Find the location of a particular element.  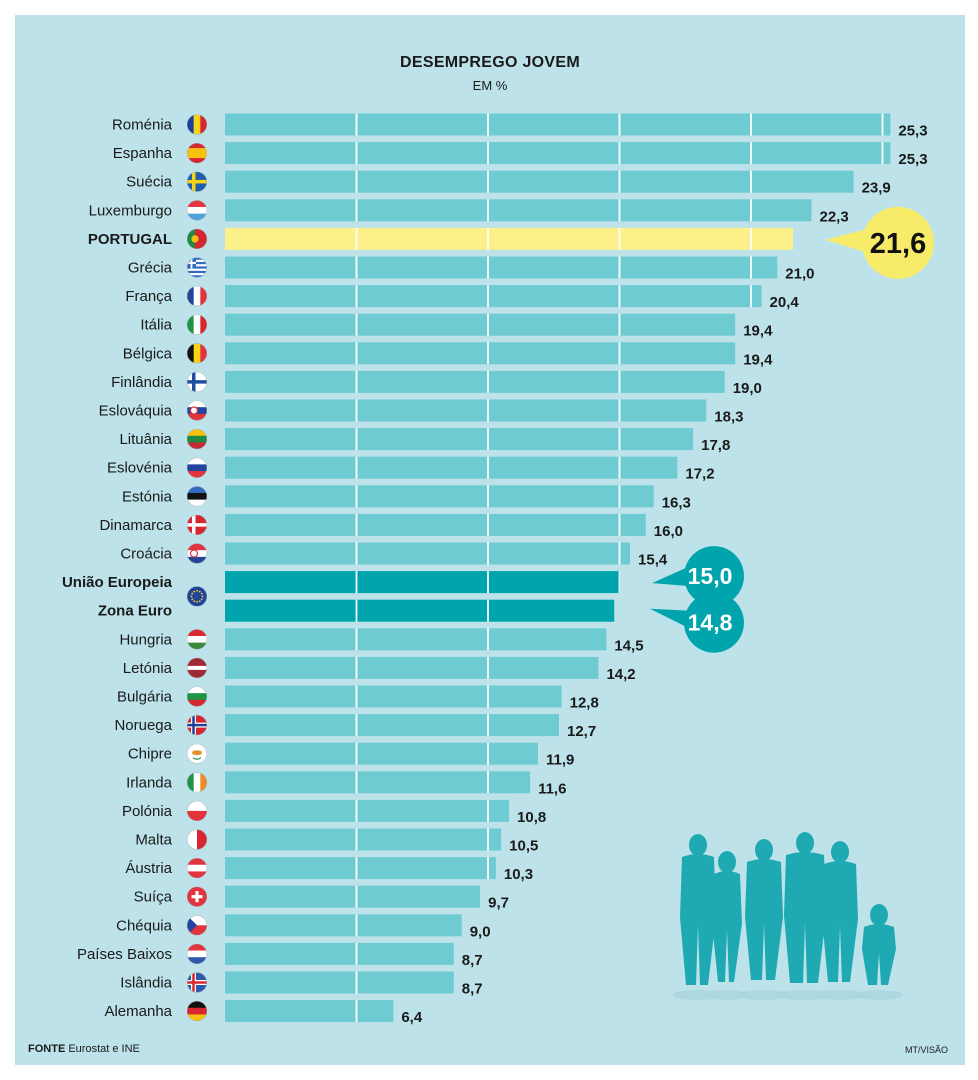

flag-croatia-icon is located at coordinates (197, 553).